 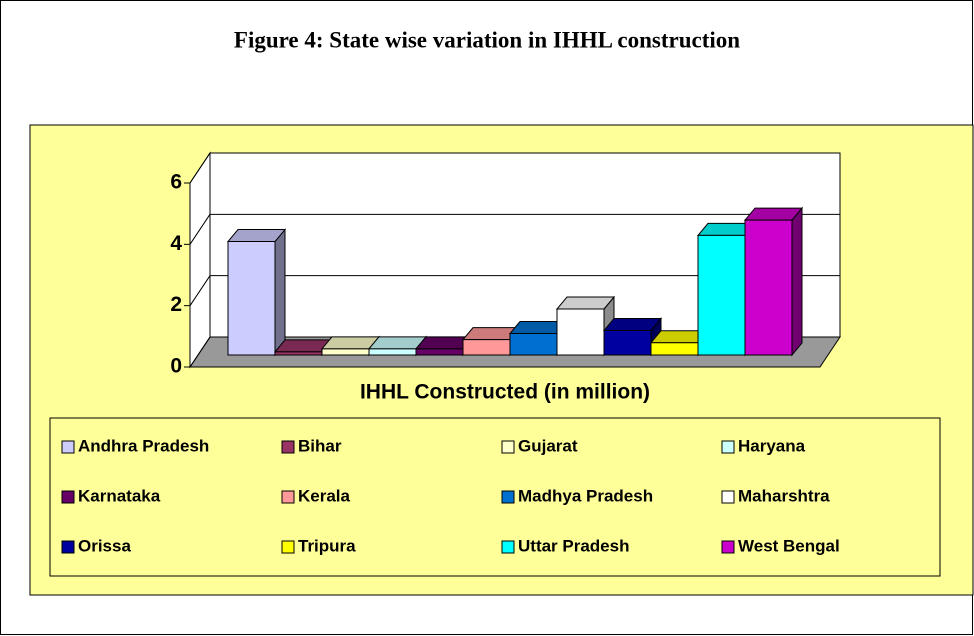 What do you see at coordinates (176, 304) in the screenshot?
I see `y-tick-label: 2` at bounding box center [176, 304].